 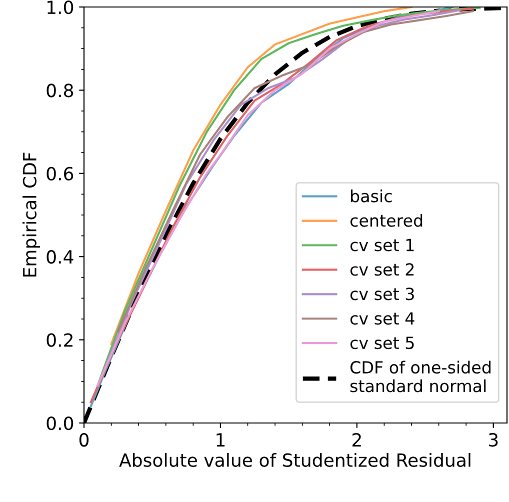 I want to click on legend-label: basic, so click(x=371, y=195).